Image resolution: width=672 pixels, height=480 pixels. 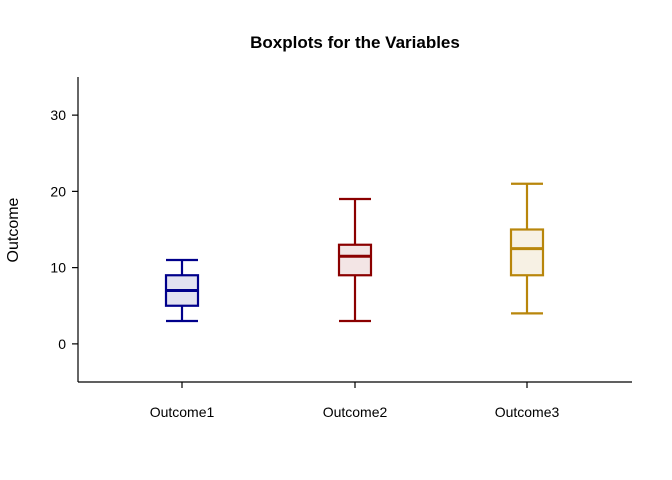 I want to click on box-outcome3, so click(x=527, y=248).